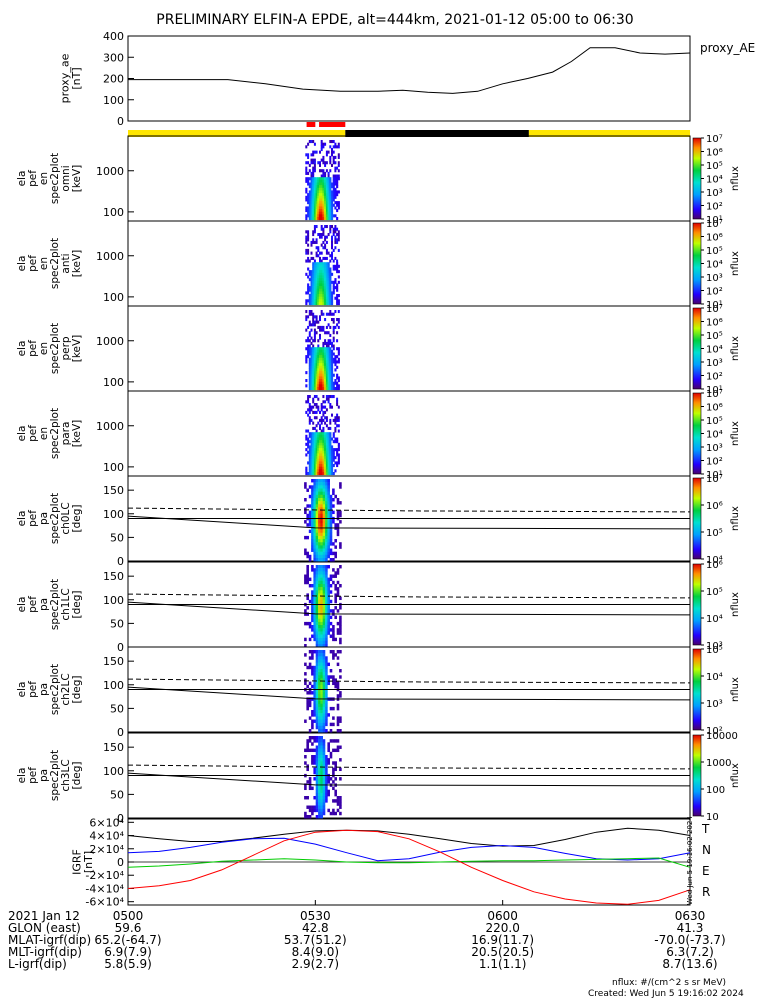  Describe the element at coordinates (110, 426) in the screenshot. I see `en_spec_para-ytick-label-1: 1000` at that location.